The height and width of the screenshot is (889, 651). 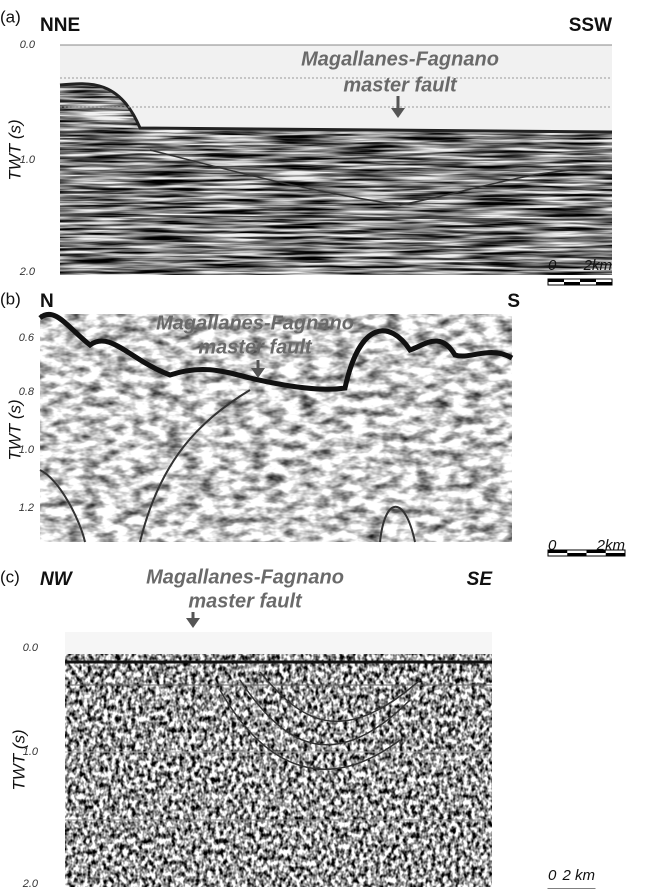 What do you see at coordinates (27, 392) in the screenshot?
I see `y-tick-label: 0.8` at bounding box center [27, 392].